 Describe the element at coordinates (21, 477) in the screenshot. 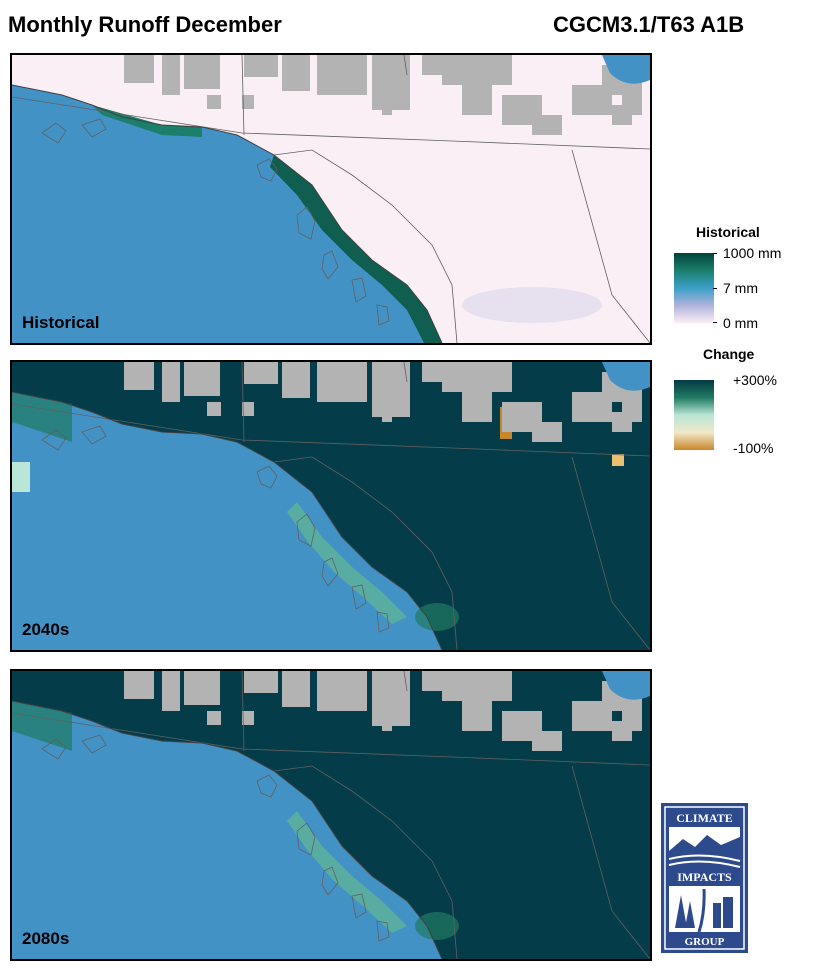

I see `increase-cell` at that location.